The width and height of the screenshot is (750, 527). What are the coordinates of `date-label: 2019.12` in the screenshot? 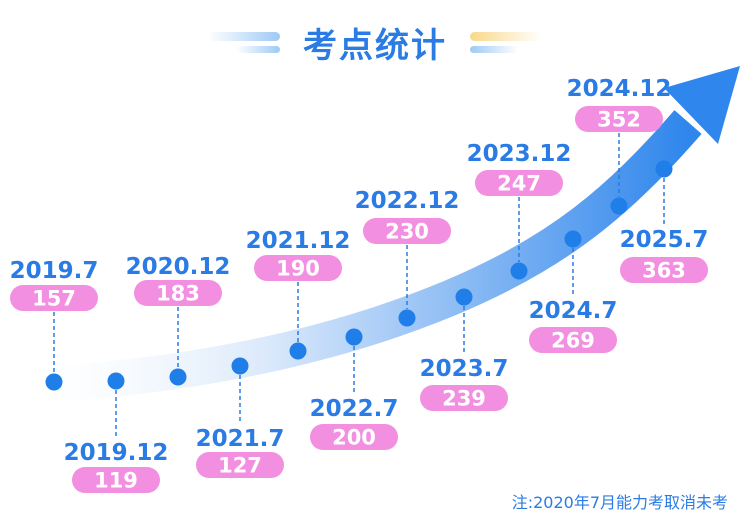 It's located at (116, 453).